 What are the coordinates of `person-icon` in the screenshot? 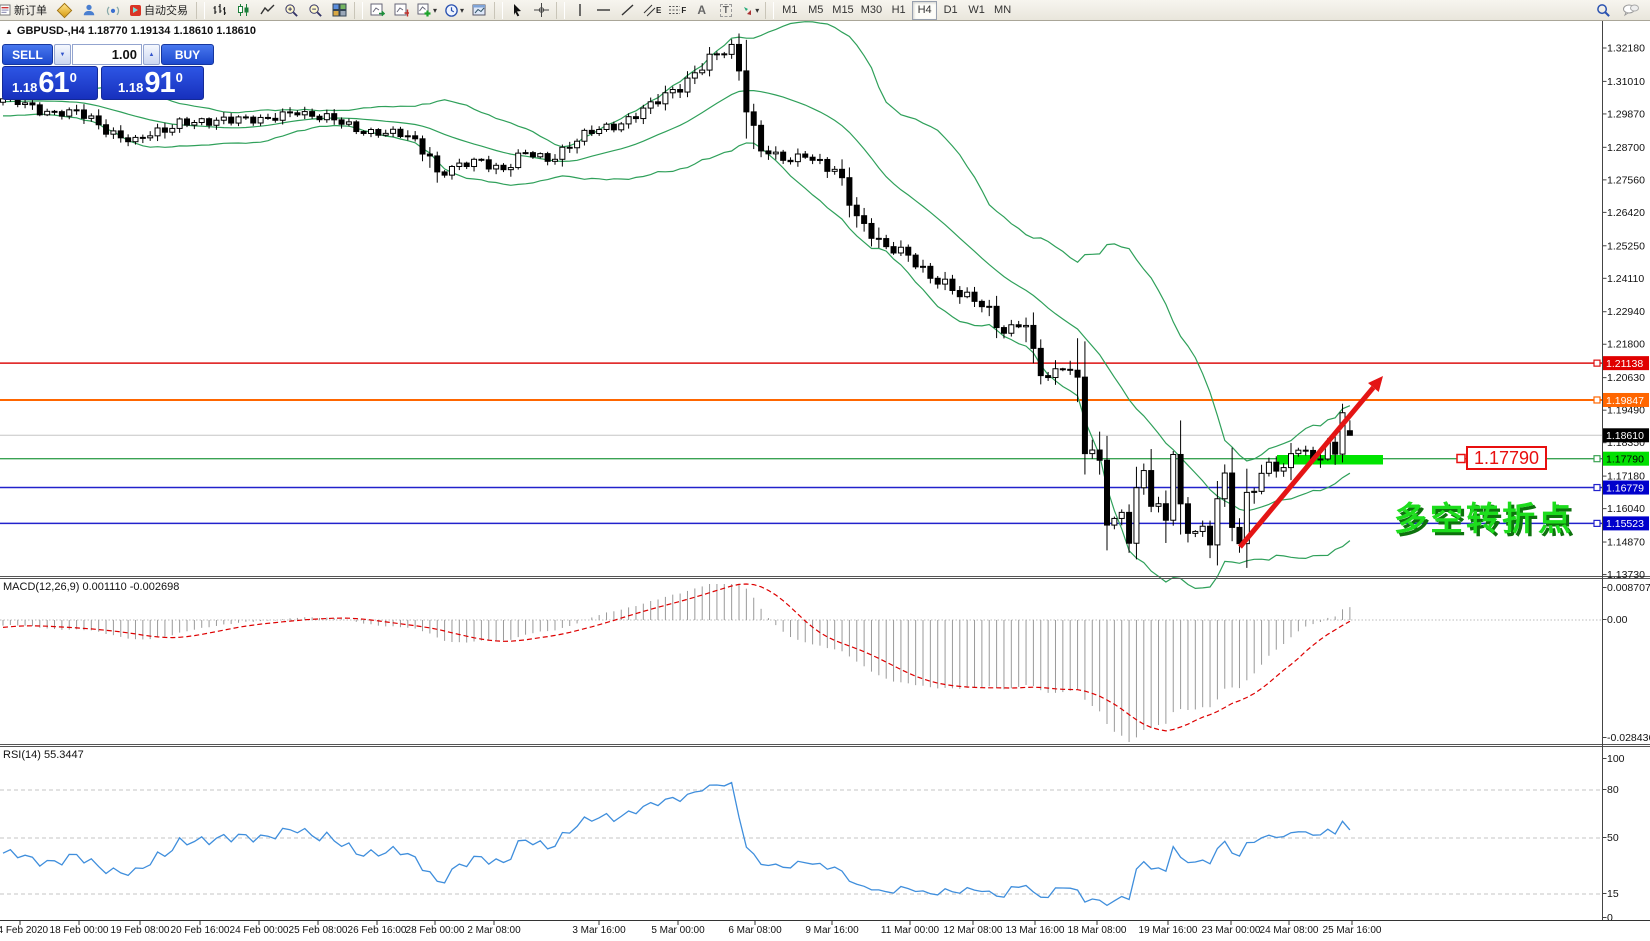 It's located at (88, 10).